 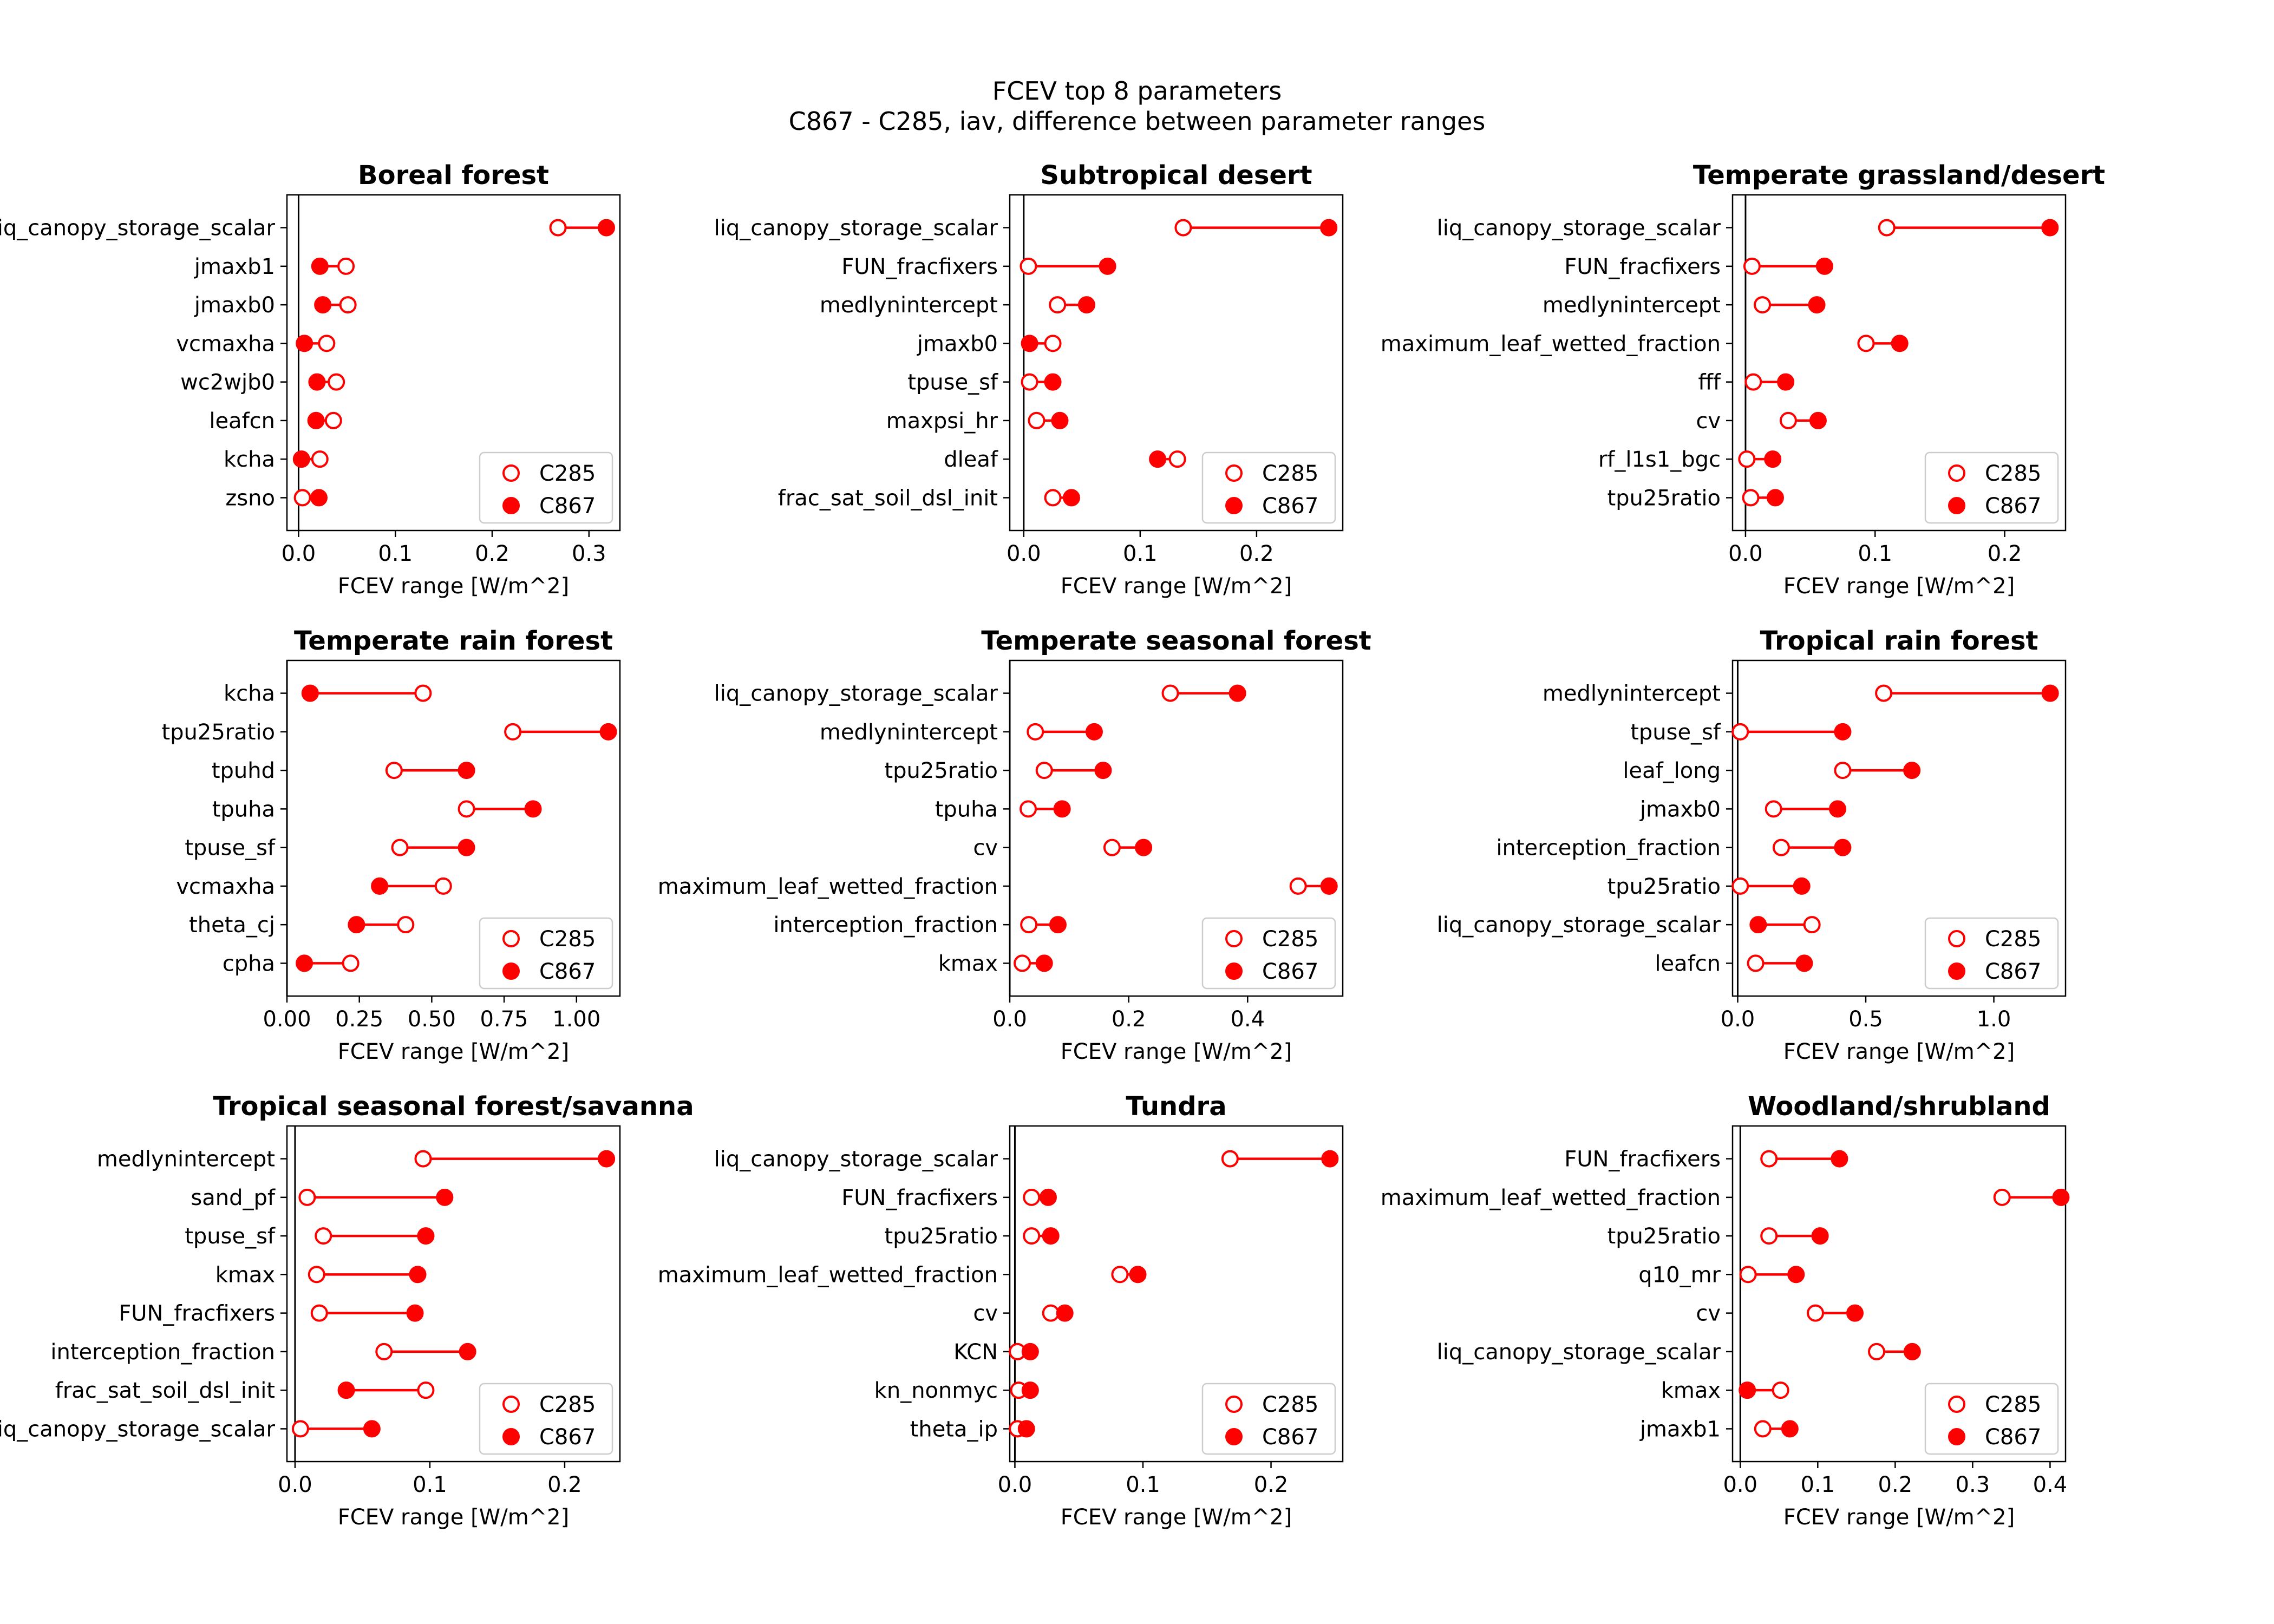 What do you see at coordinates (454, 641) in the screenshot?
I see `panel-title: Temperate rain forest` at bounding box center [454, 641].